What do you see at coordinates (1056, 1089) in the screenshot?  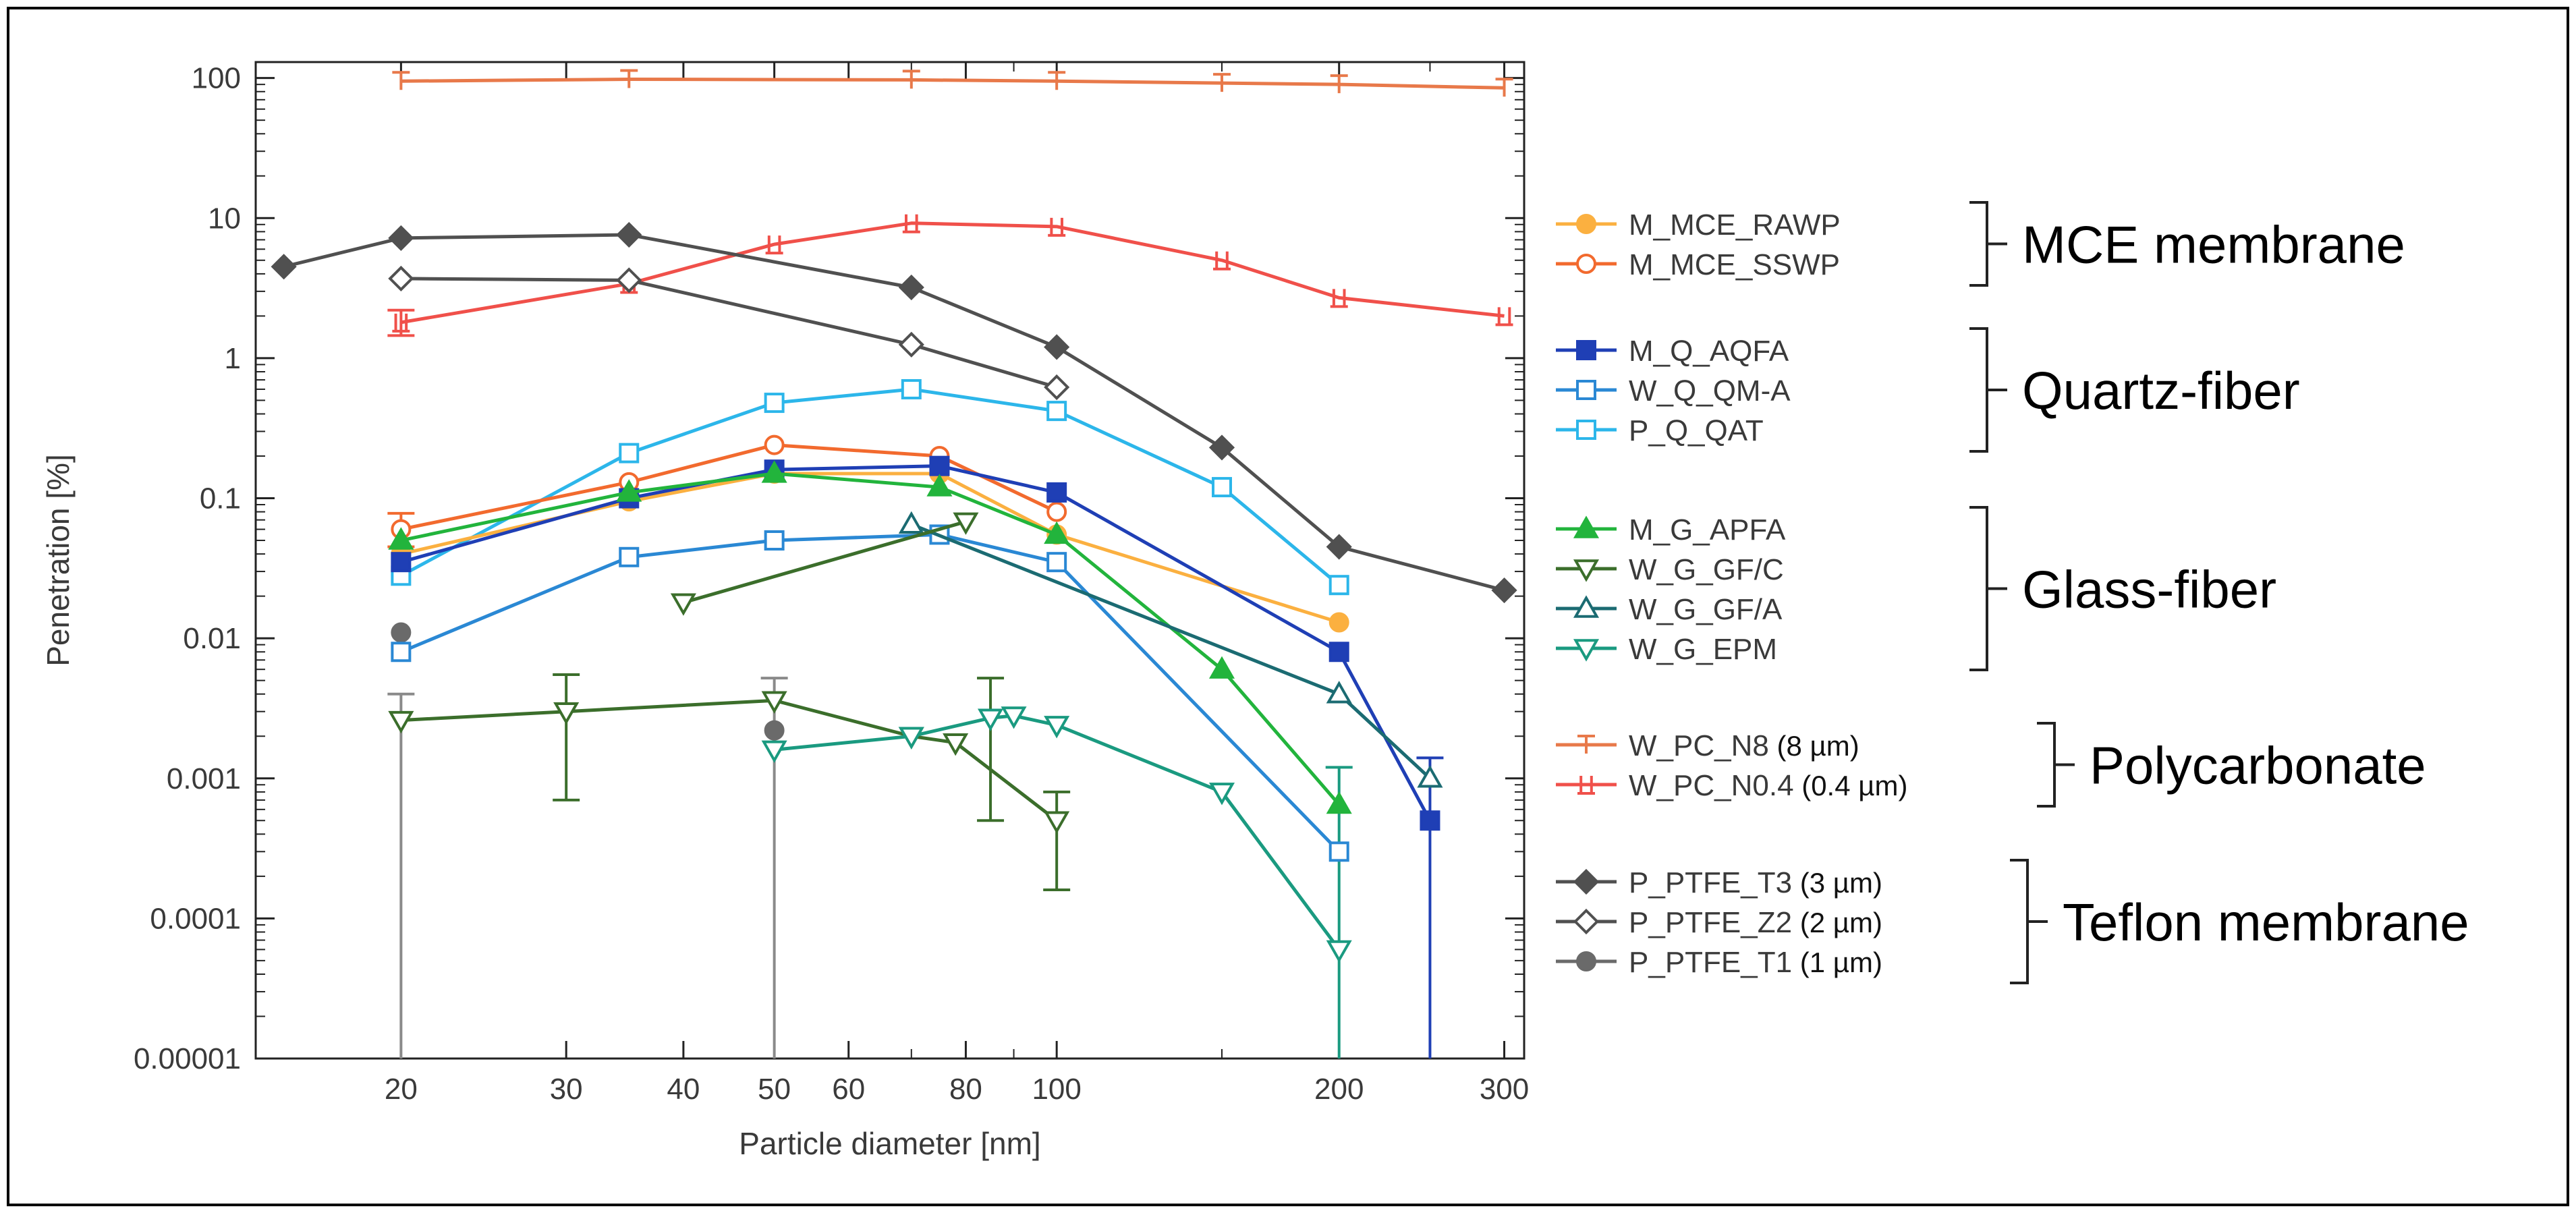 I see `x-tick-label: 100` at bounding box center [1056, 1089].